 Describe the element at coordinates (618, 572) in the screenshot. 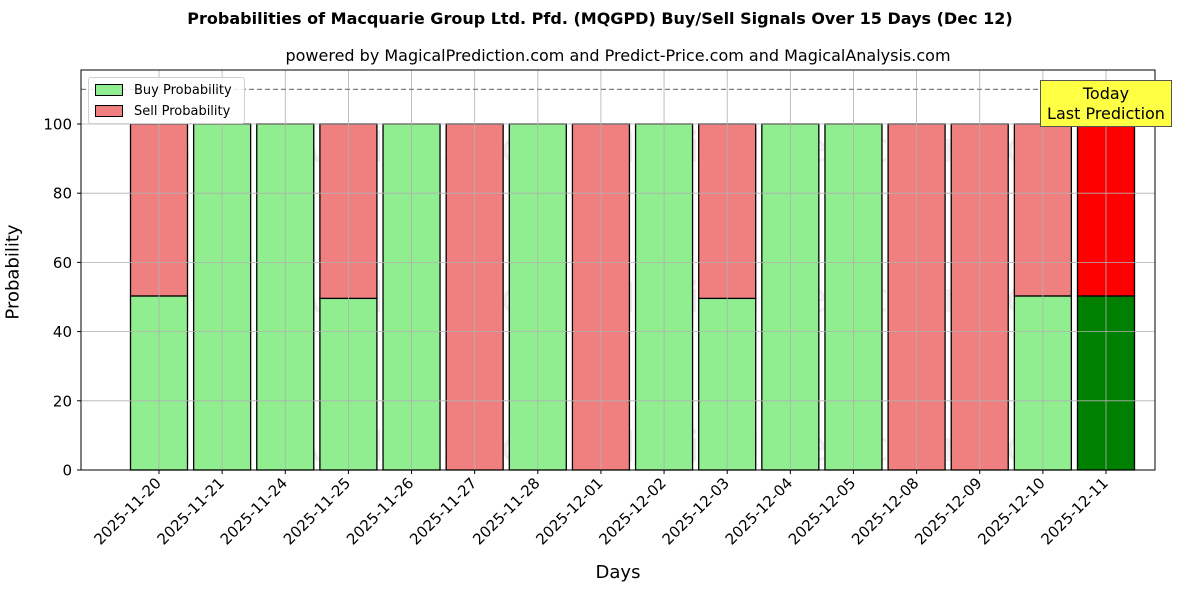

I see `x-axis-label: Days` at that location.